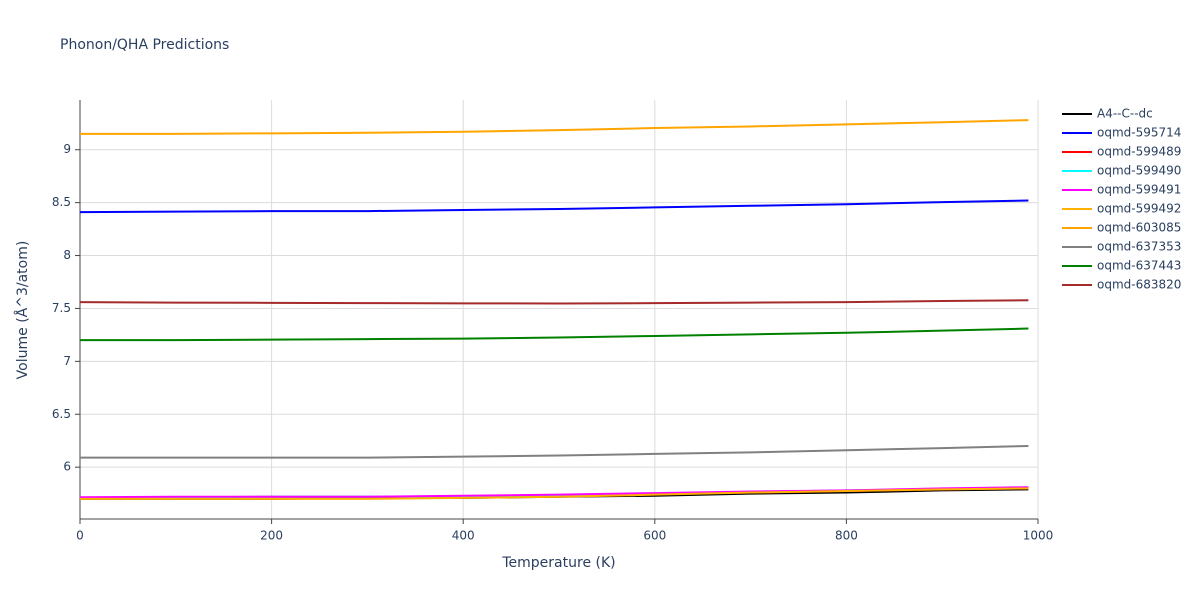 The width and height of the screenshot is (1200, 600). I want to click on y-tick-label: 7.5, so click(61, 308).